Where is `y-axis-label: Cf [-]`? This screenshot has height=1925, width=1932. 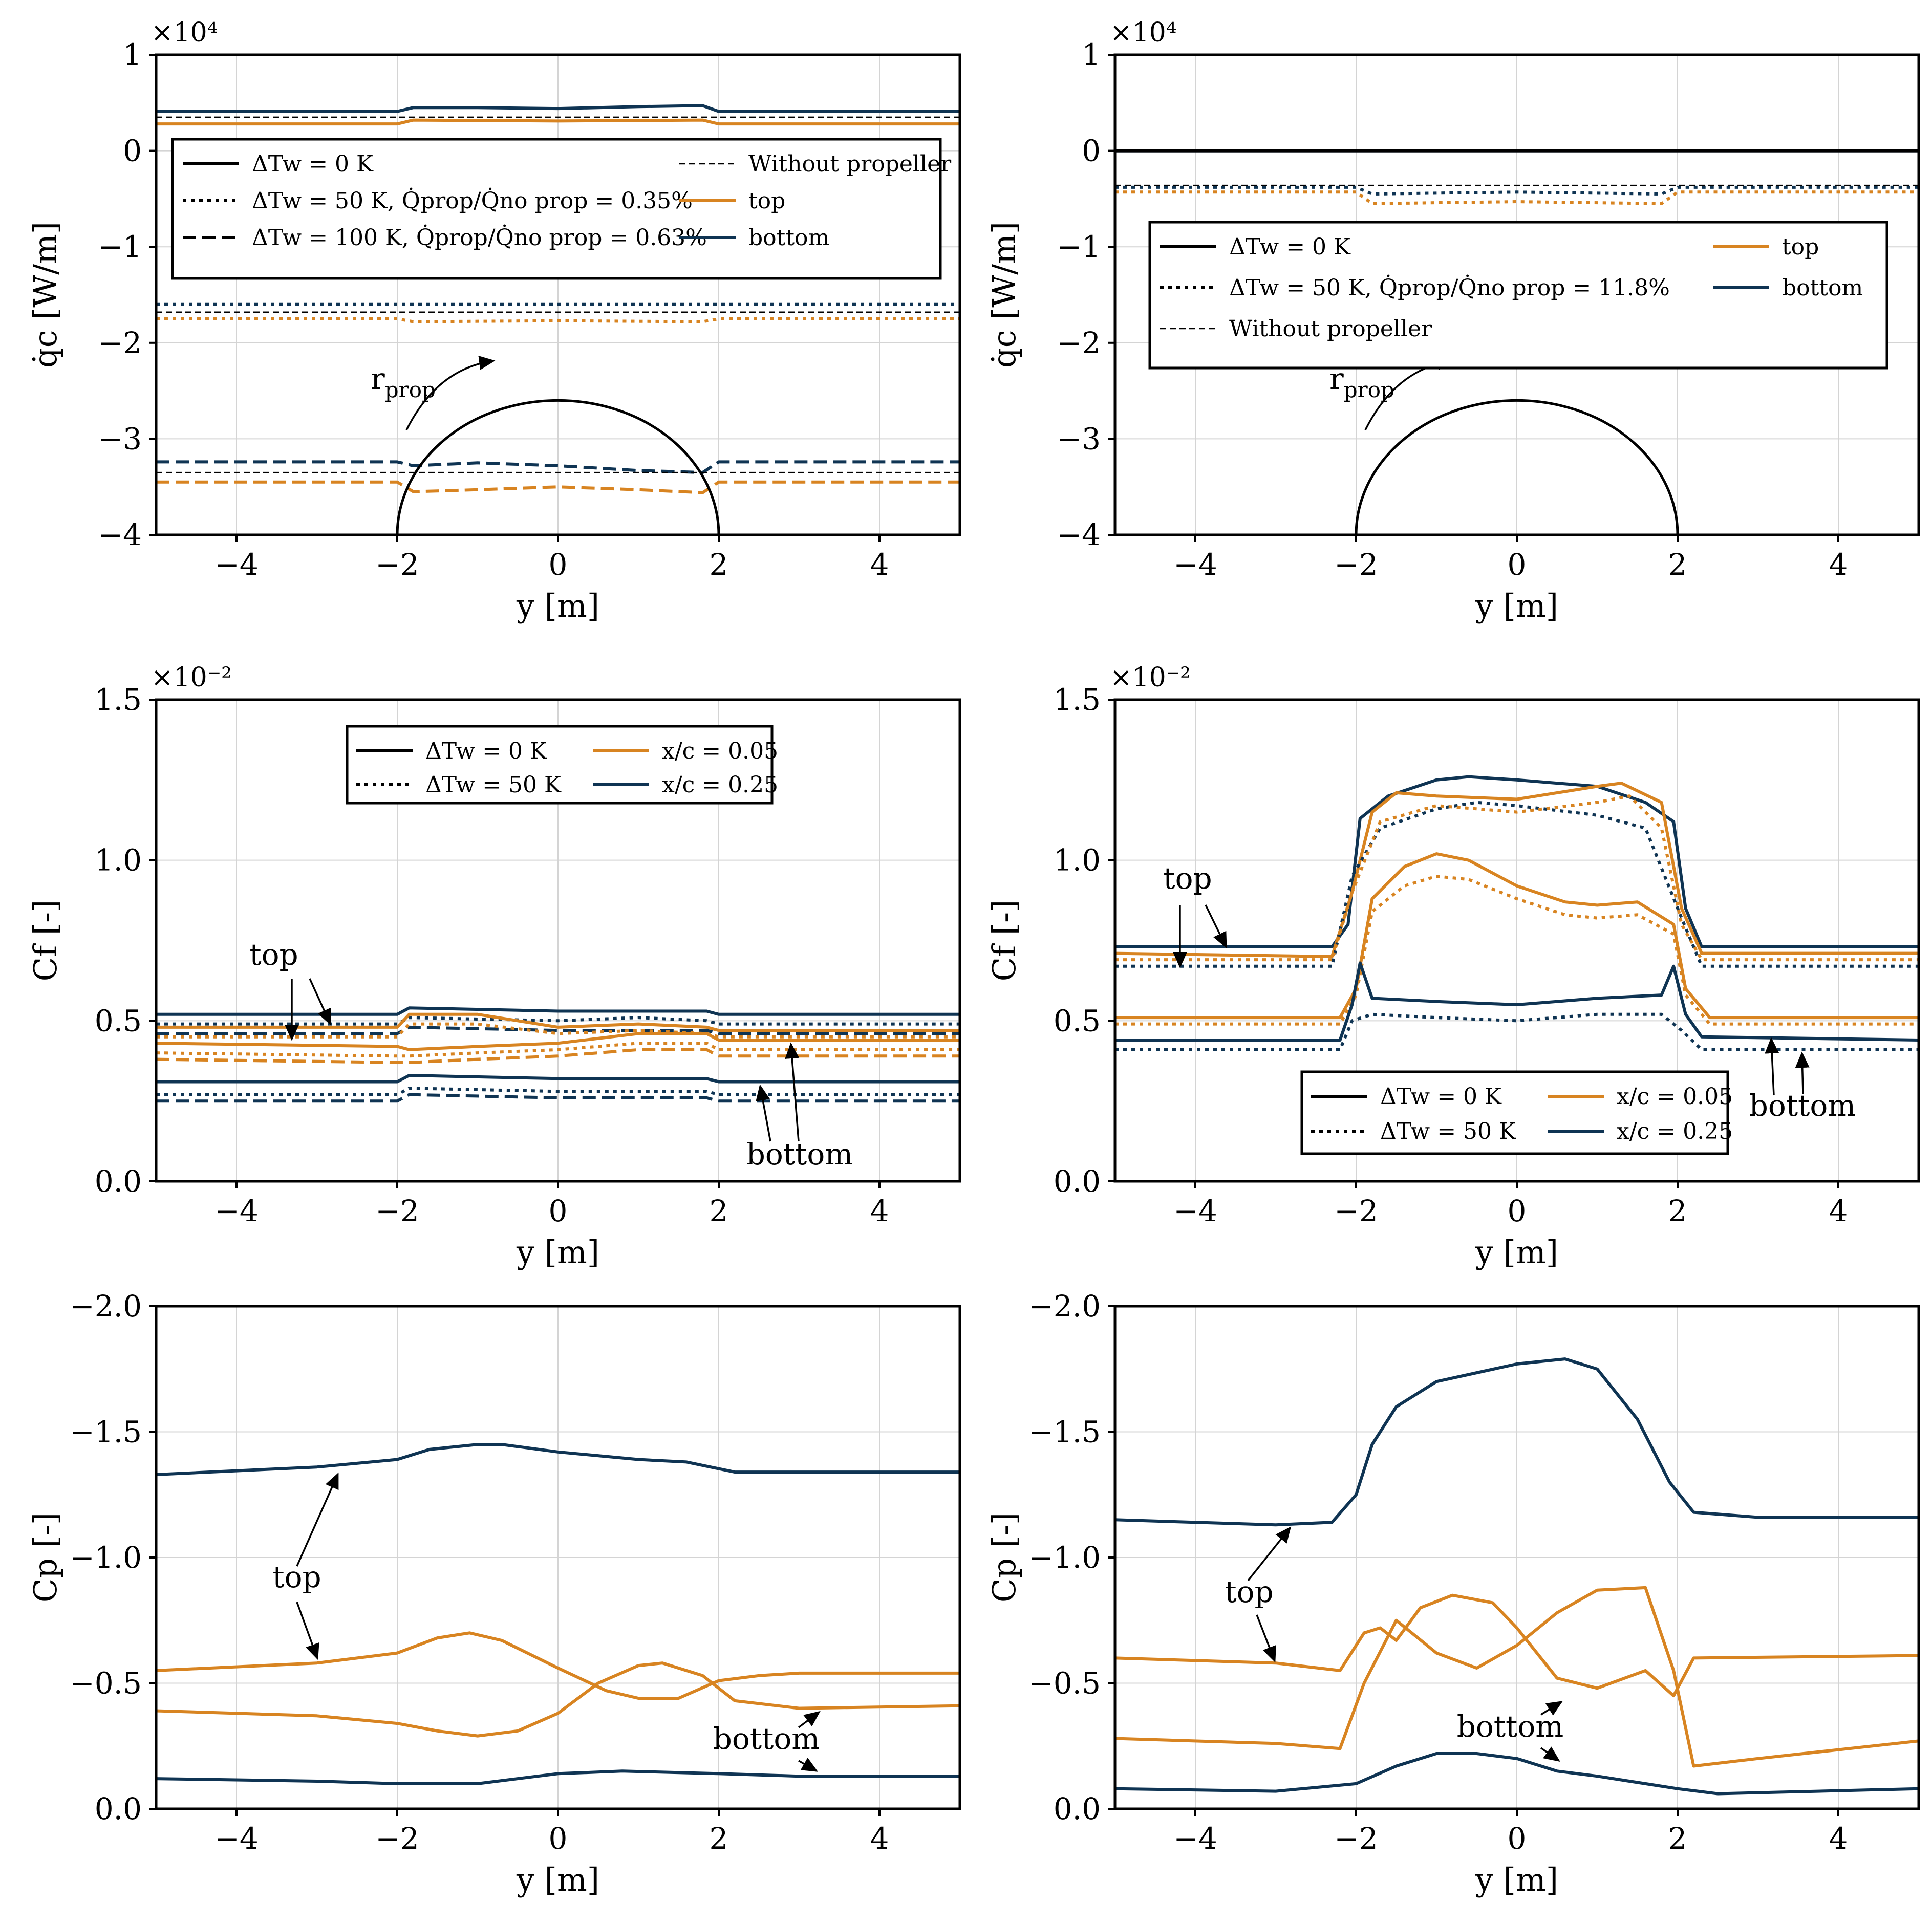
y-axis-label: Cf [-] is located at coordinates (45, 940).